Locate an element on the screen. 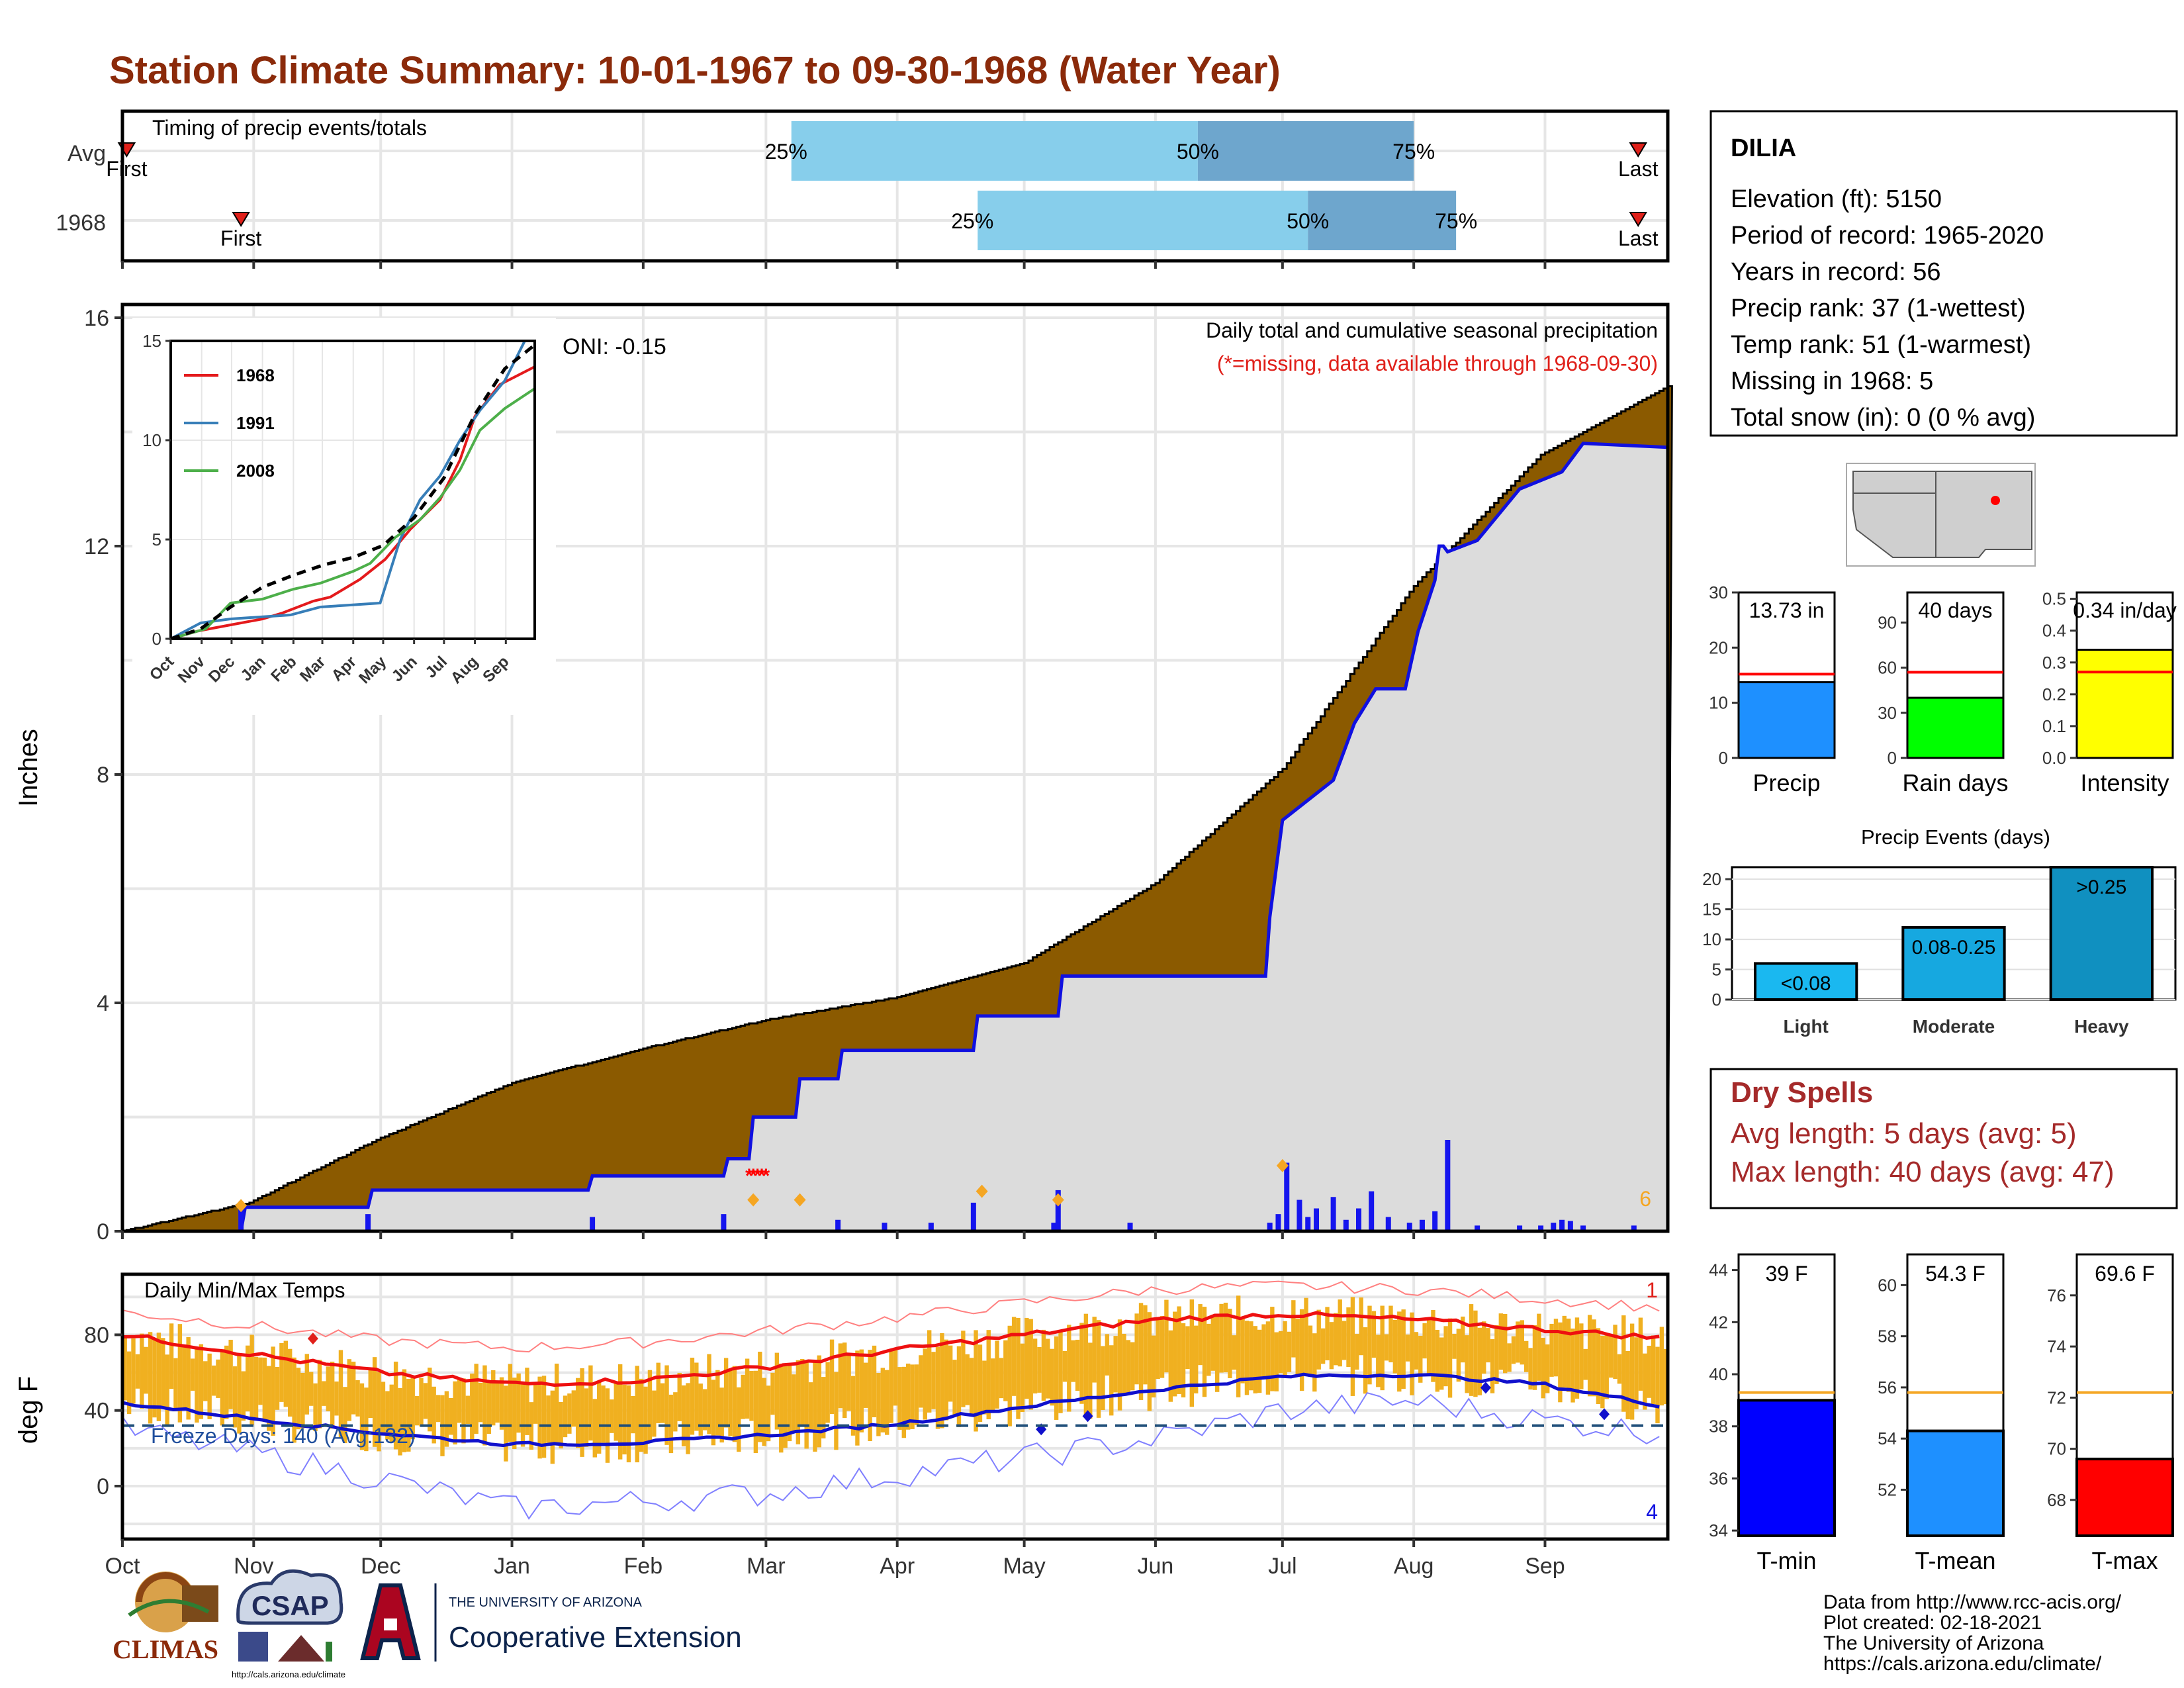  precip-ytick-label: 4 is located at coordinates (103, 1003).